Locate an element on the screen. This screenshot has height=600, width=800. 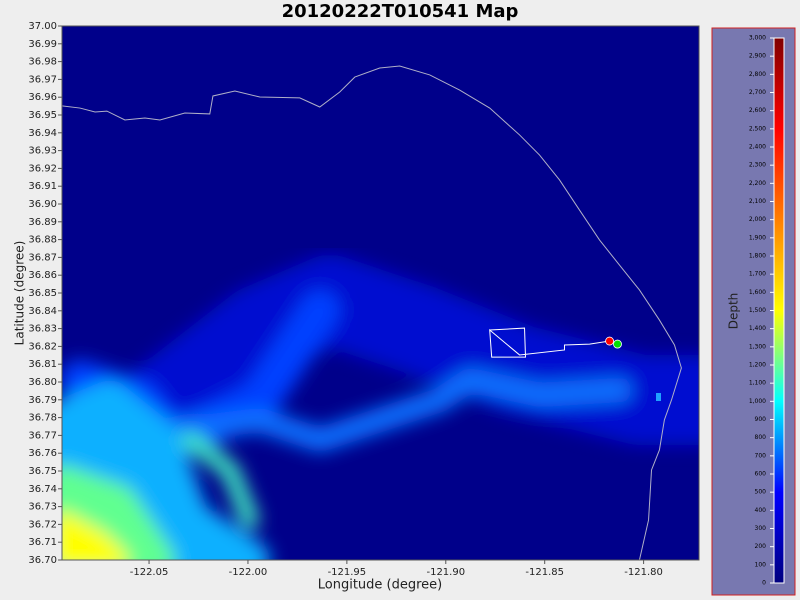
y-tick-label: 36.86 is located at coordinates (42, 275).